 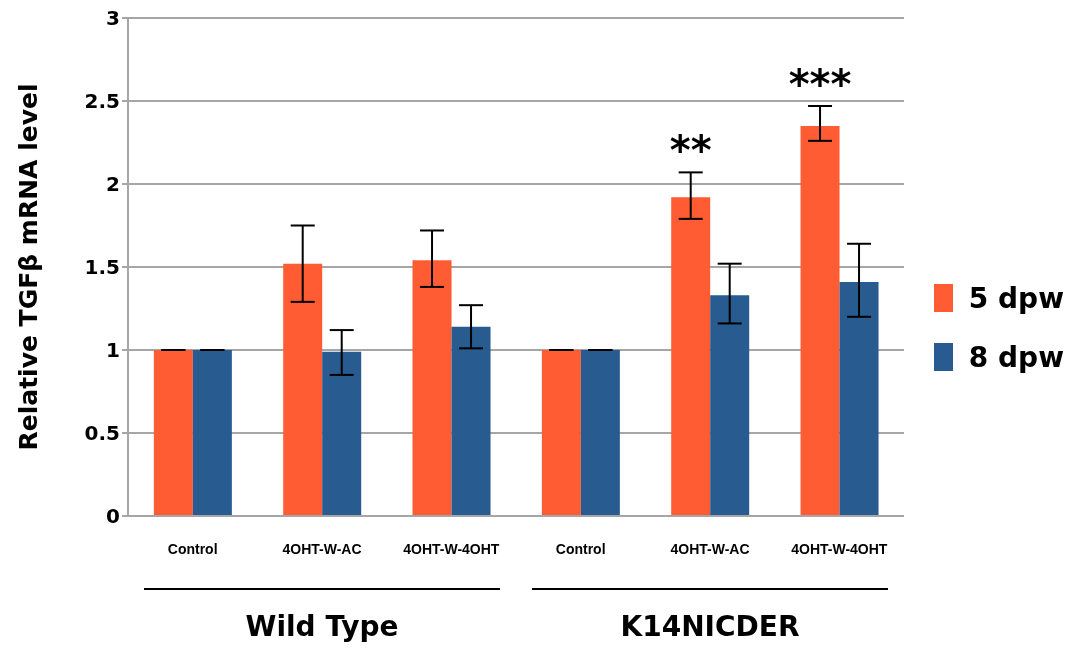 I want to click on y-tick-label: 2, so click(x=113, y=184).